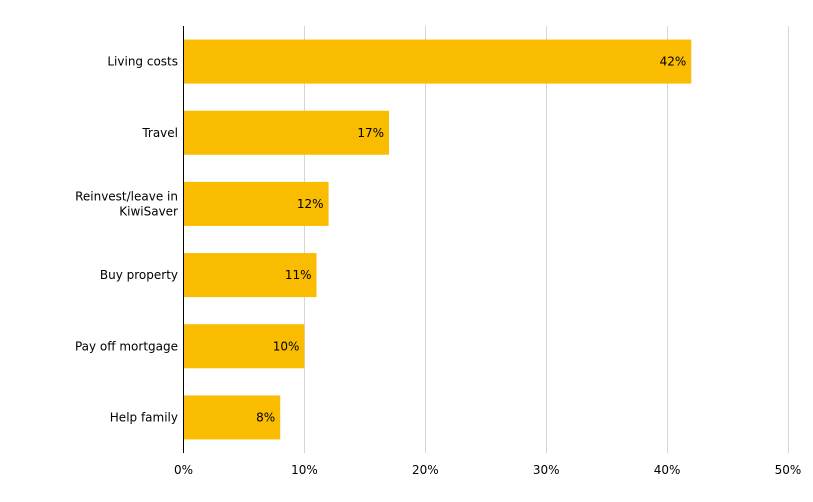 This screenshot has width=813, height=502. Describe the element at coordinates (487, 470) in the screenshot. I see `x-axis-ticks: 0% 10% 20% 30% 40% 50%` at that location.